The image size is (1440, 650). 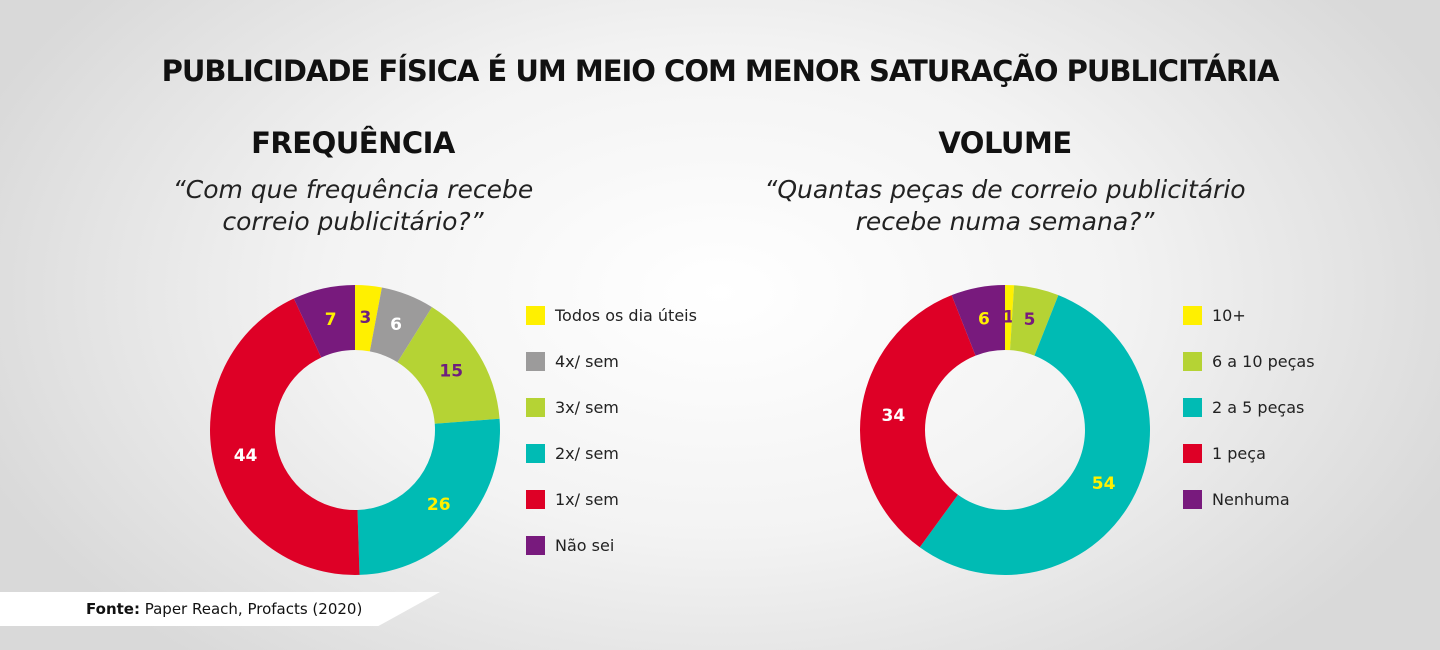 I want to click on data-label-2-a-5-pecas: 54, so click(x=1104, y=484).